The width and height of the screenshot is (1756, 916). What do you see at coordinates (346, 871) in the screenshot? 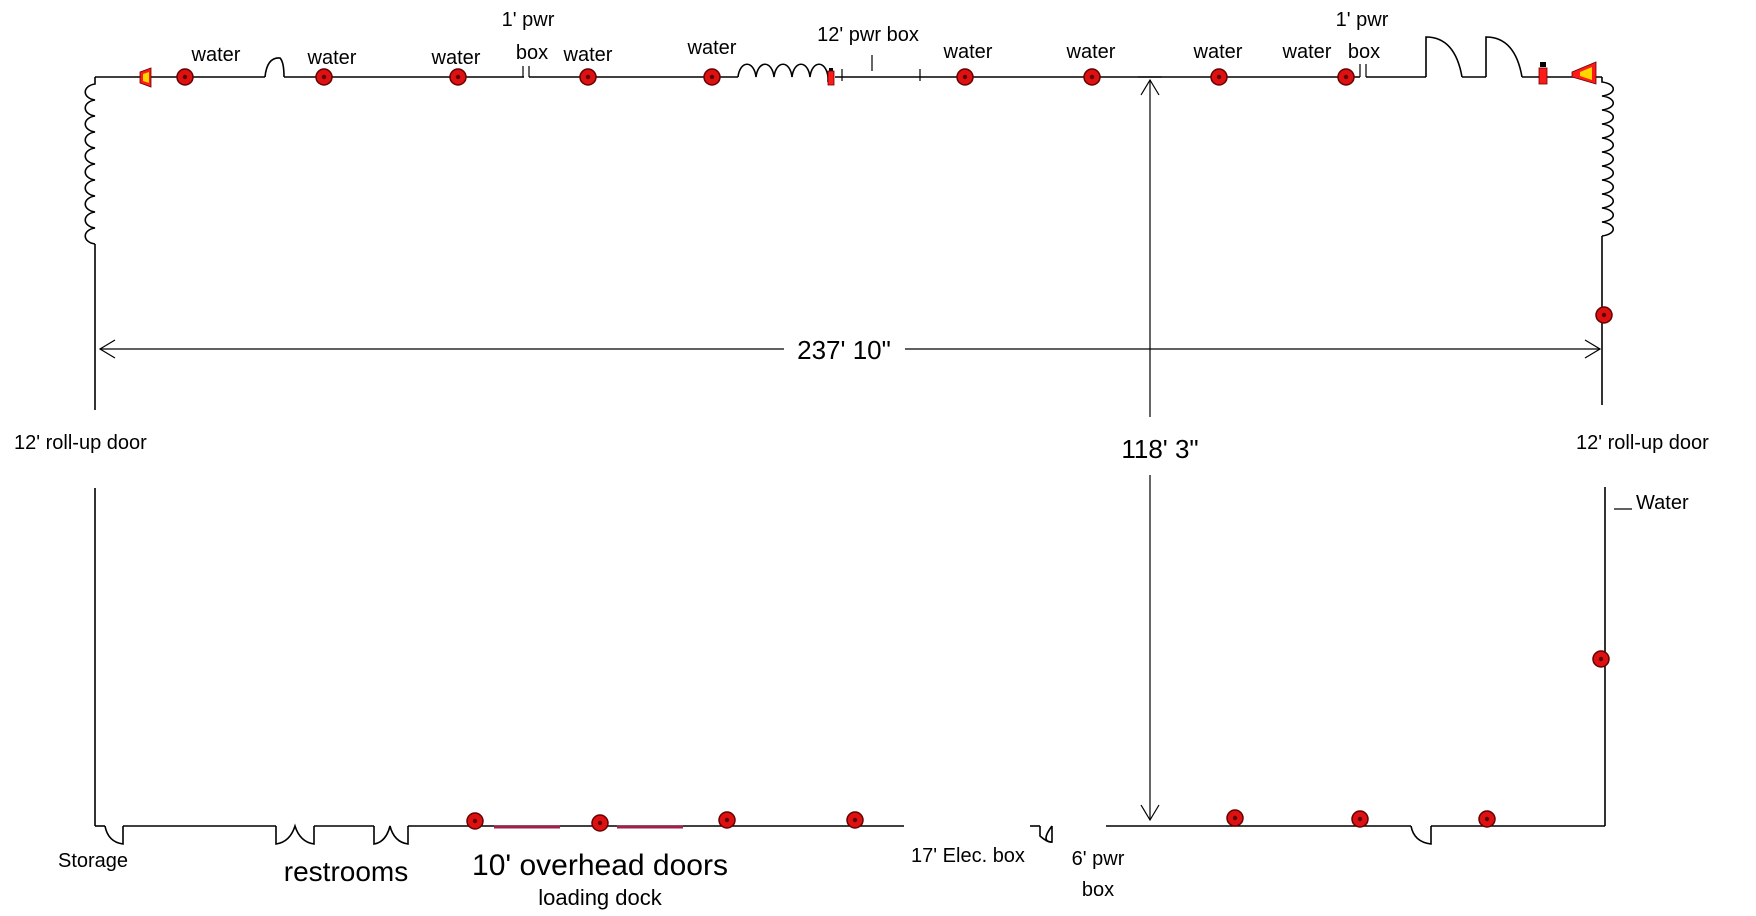
I see `restrooms-label: restrooms` at bounding box center [346, 871].